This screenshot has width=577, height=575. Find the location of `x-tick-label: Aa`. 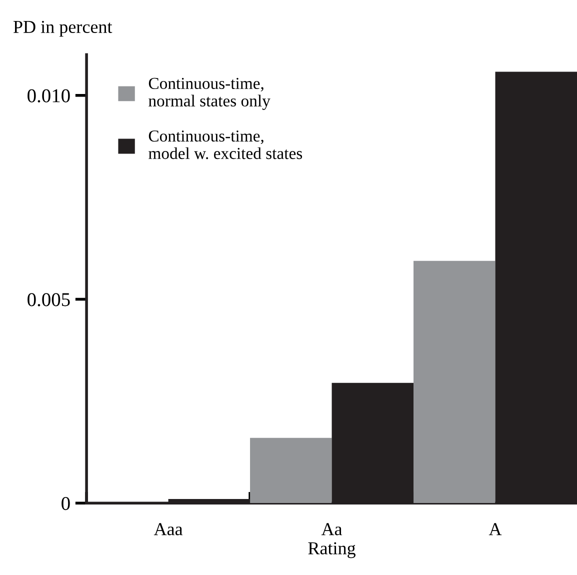

x-tick-label: Aa is located at coordinates (331, 529).